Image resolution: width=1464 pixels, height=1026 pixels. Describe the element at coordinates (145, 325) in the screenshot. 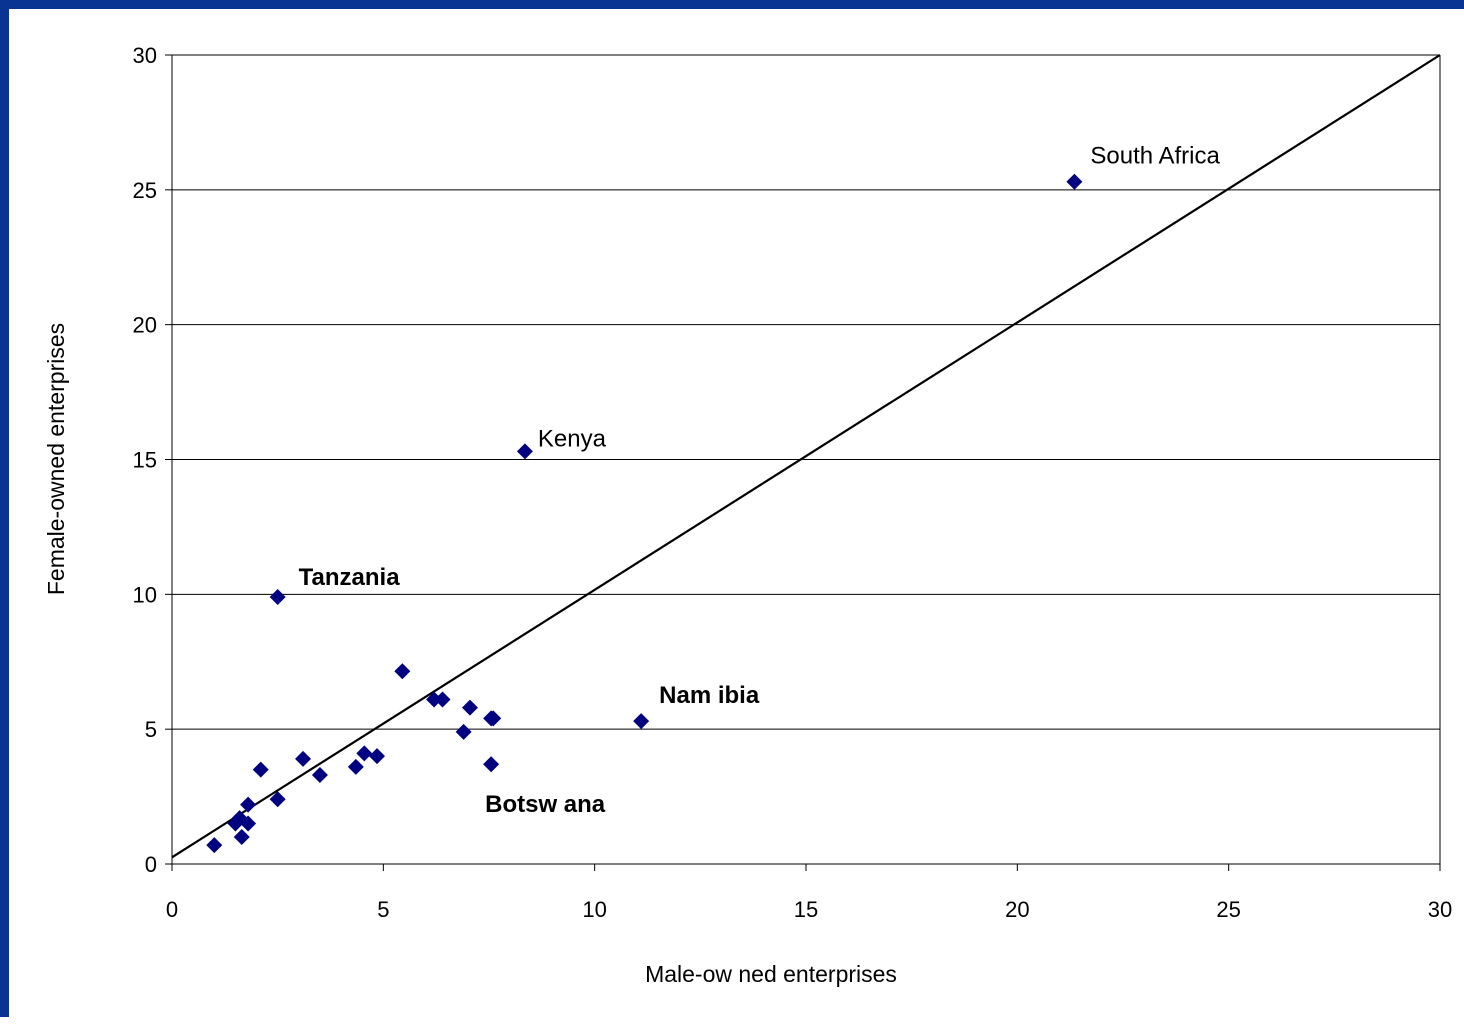

I see `y-tick-label: 20` at that location.